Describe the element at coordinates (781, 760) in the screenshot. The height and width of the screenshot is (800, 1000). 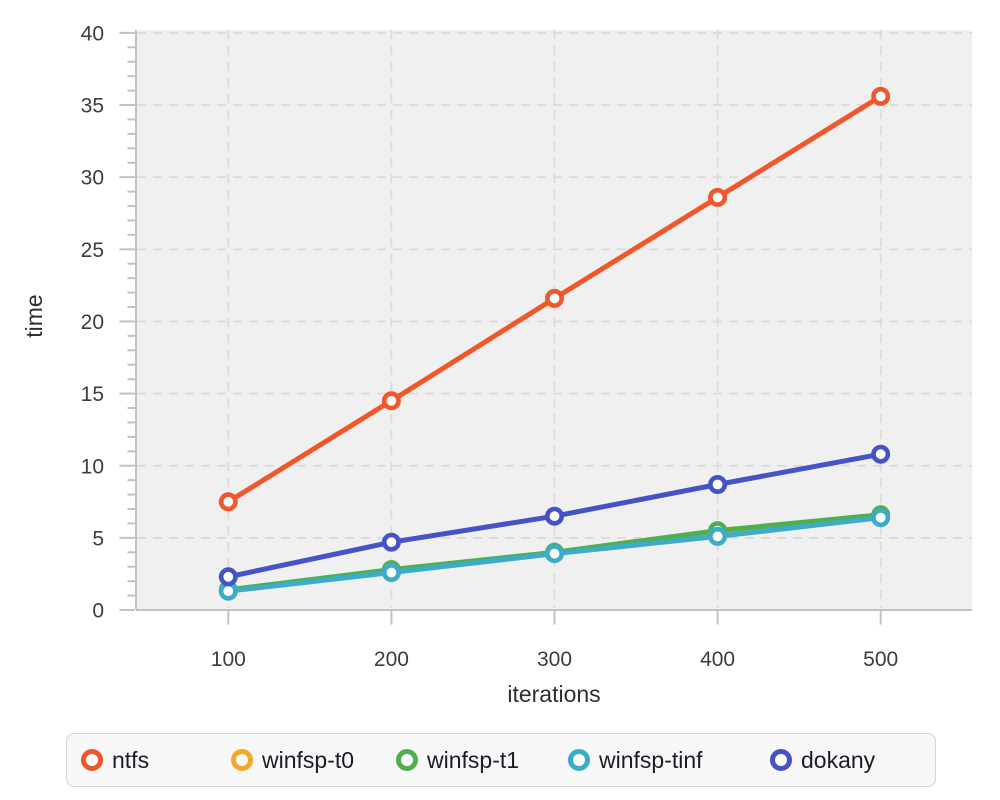
I see `legend-marker-dokany` at that location.